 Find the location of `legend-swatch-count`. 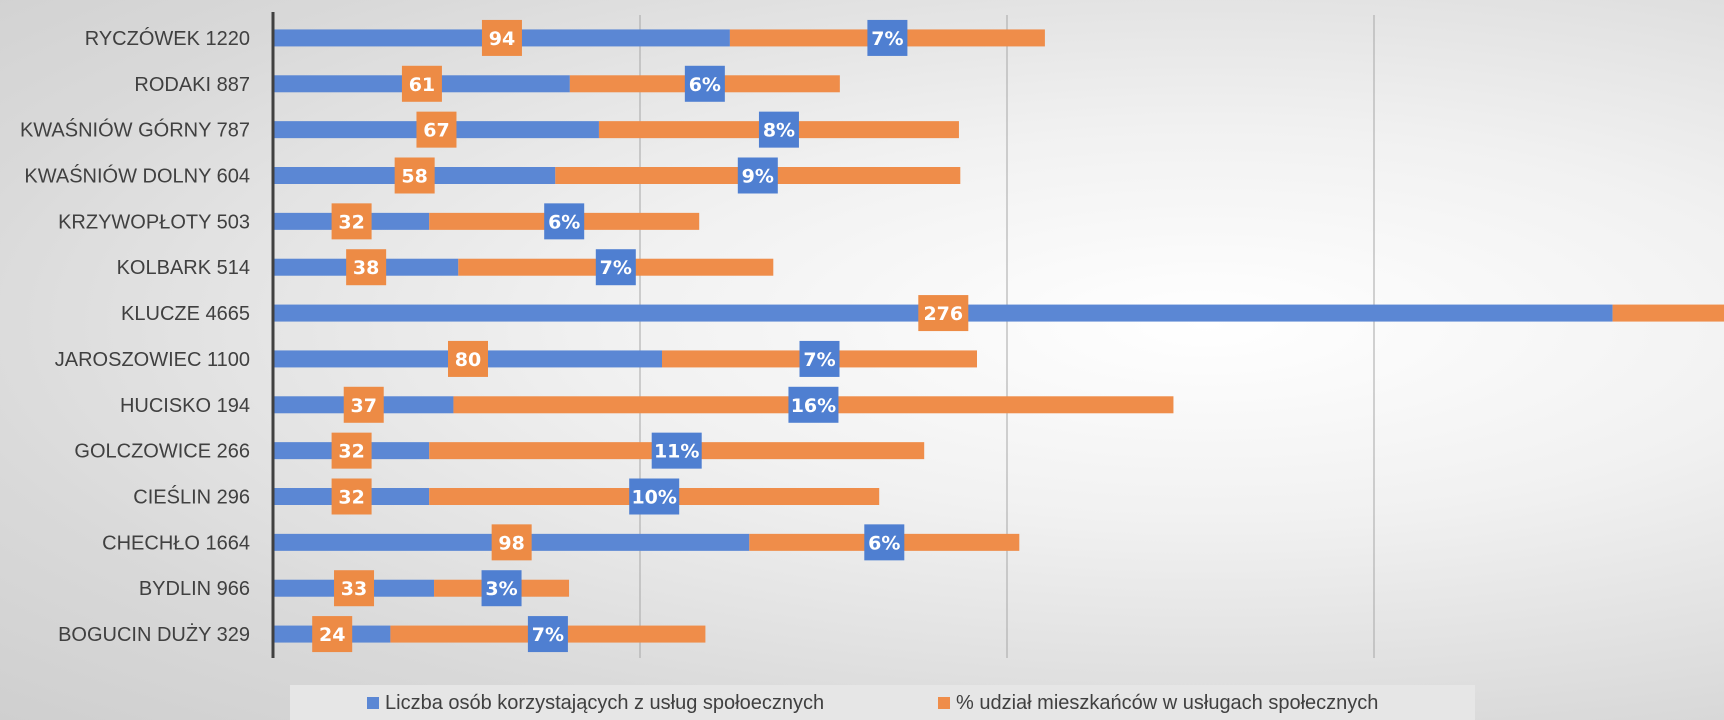

legend-swatch-count is located at coordinates (373, 703).